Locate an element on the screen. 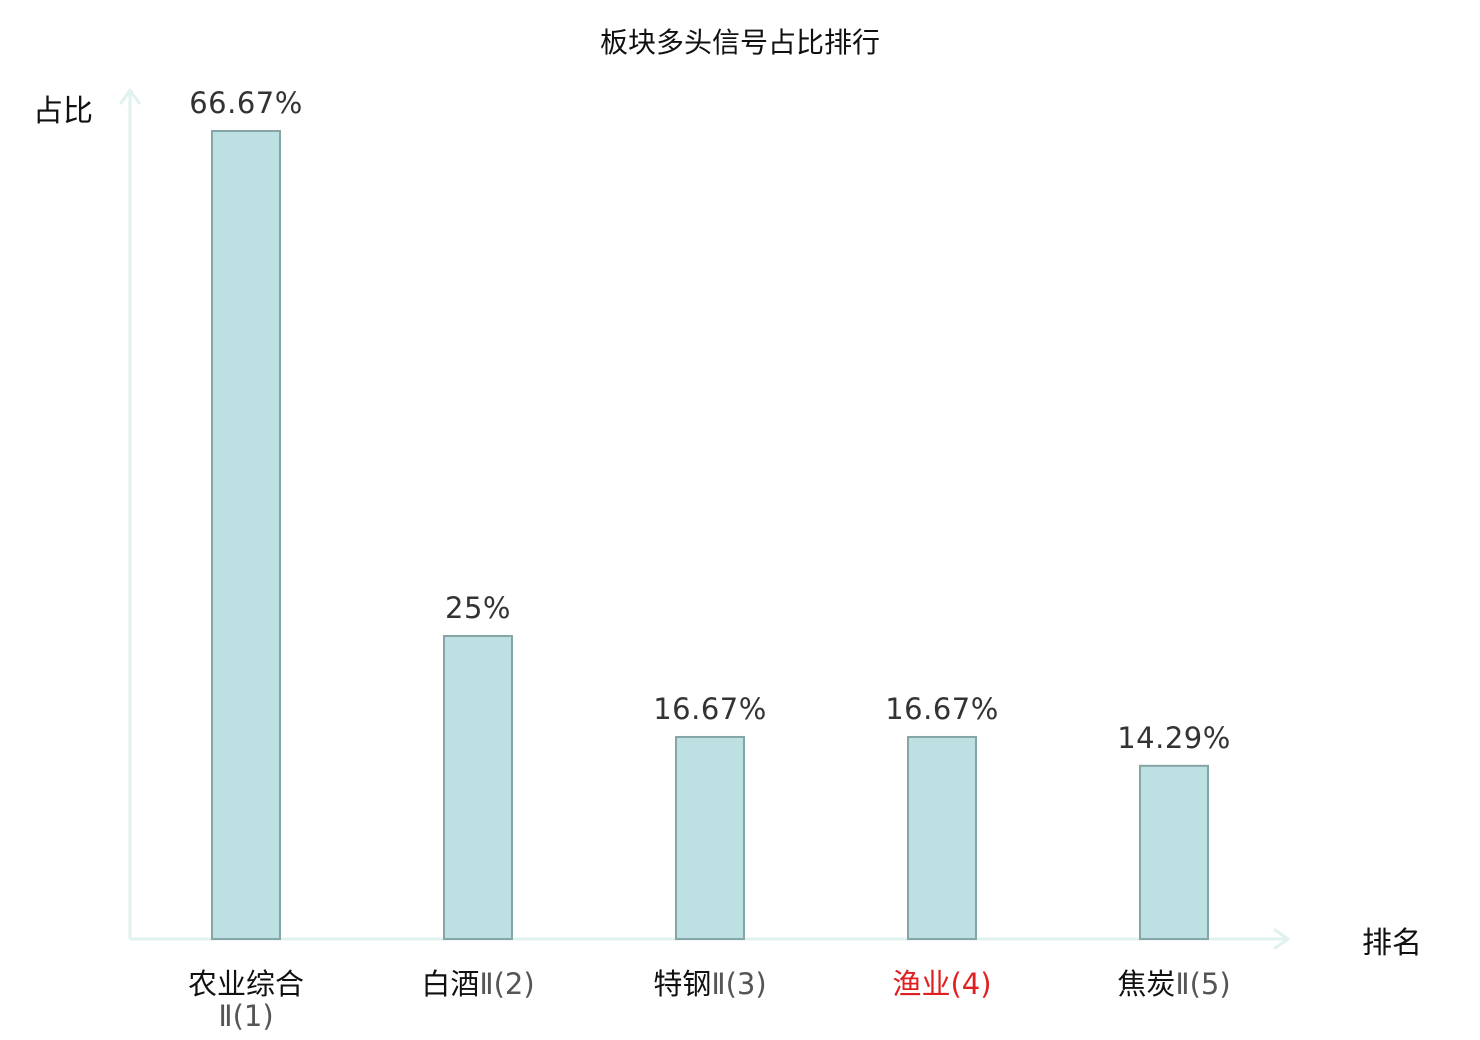 This screenshot has height=1040, width=1480. value-label-1: 66.67% is located at coordinates (246, 103).